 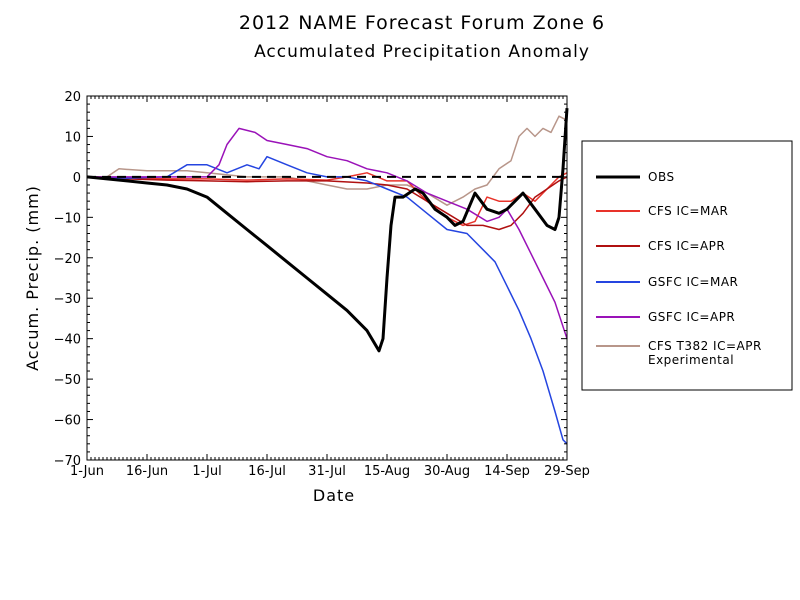 I want to click on y-tick-label: −50, so click(x=67, y=380).